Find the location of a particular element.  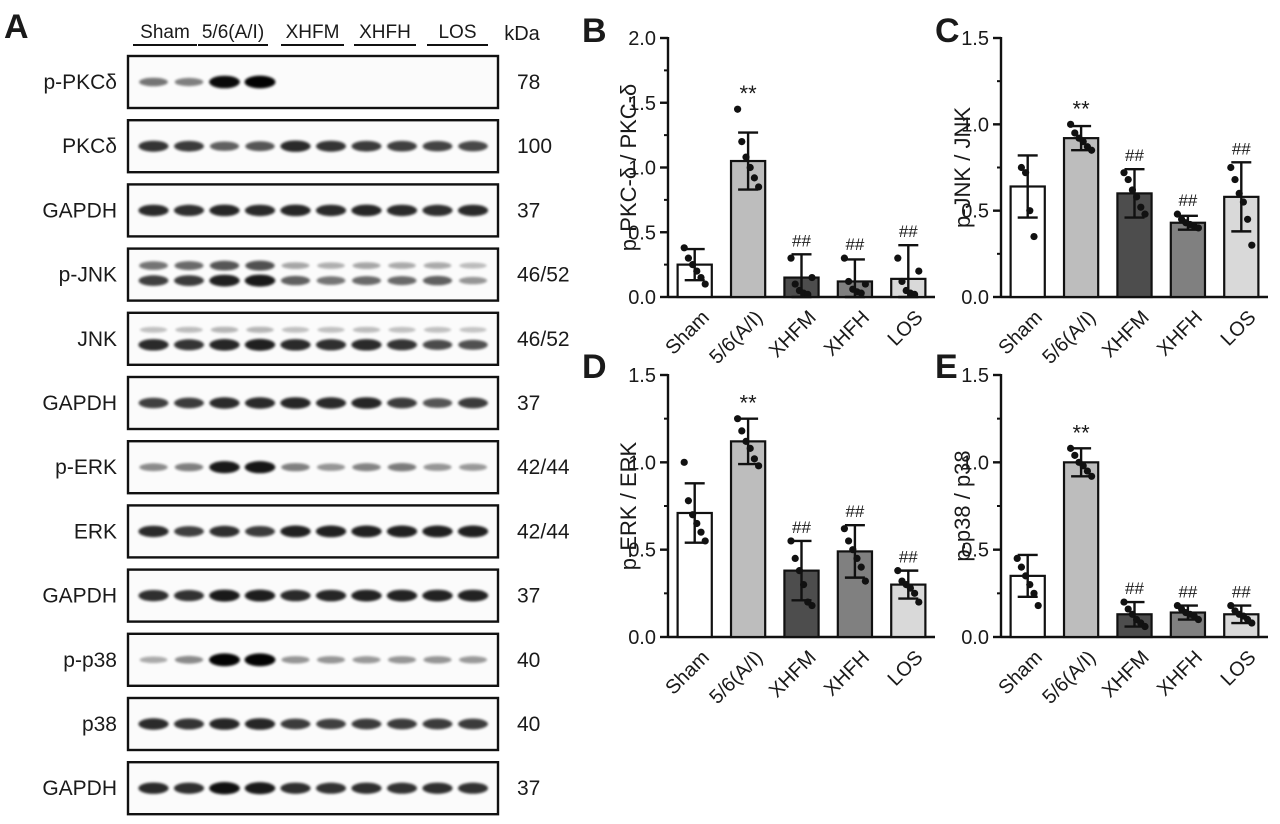

group-label: LOS is located at coordinates (457, 32).